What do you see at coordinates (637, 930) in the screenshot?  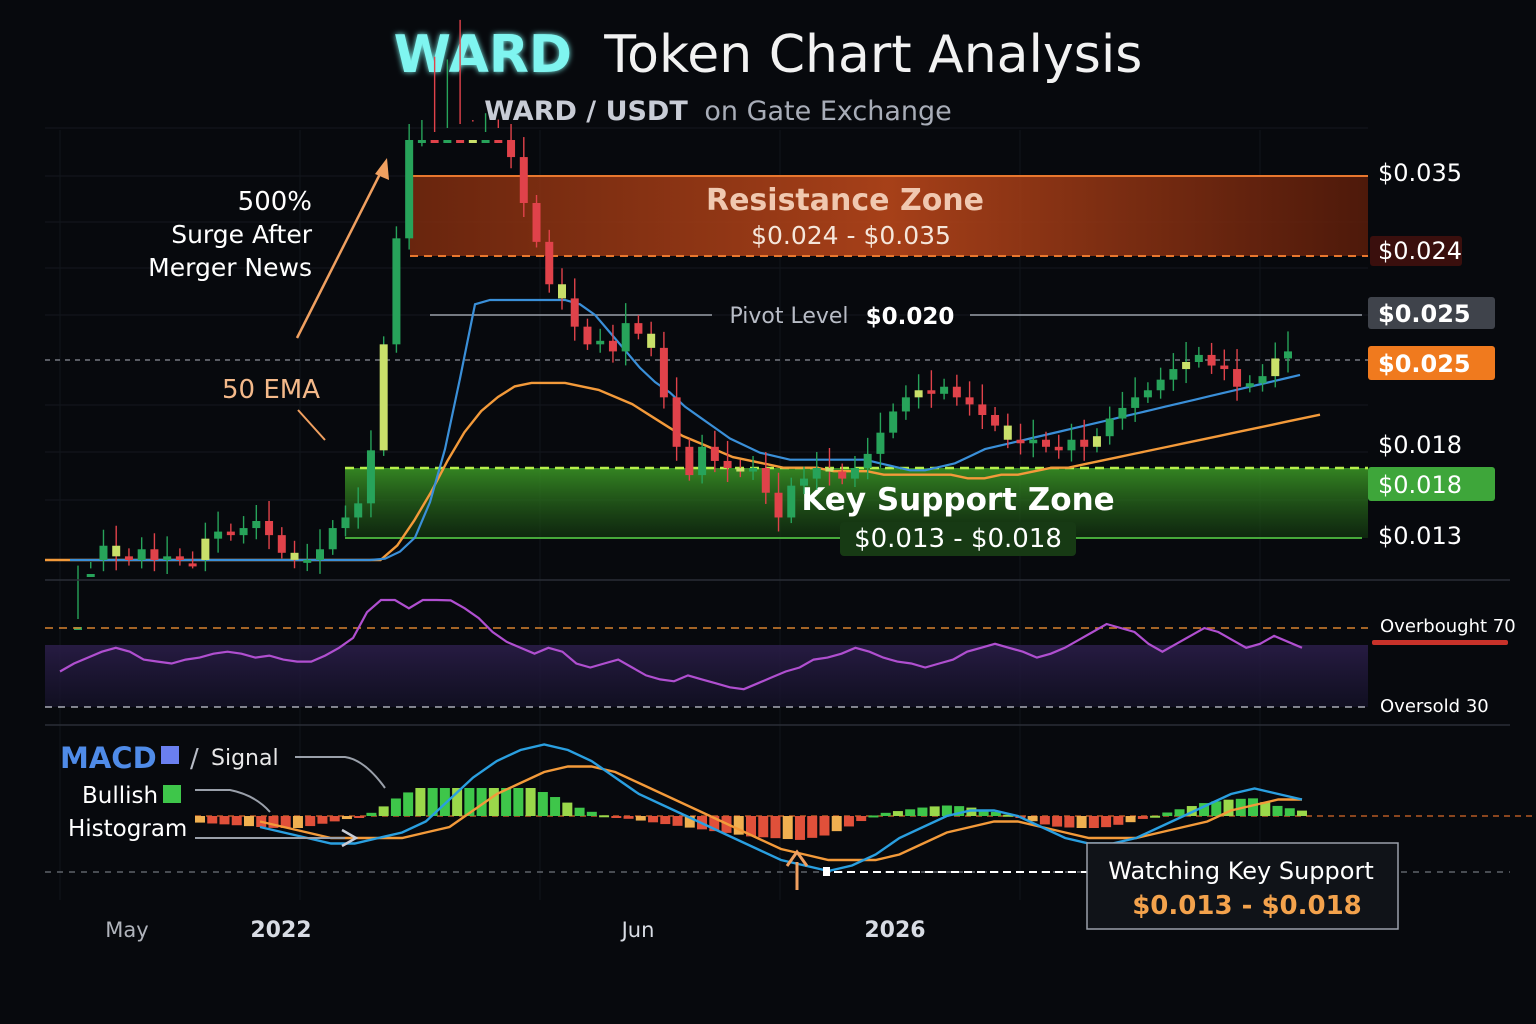 I see `x-label-jun: Jun` at bounding box center [637, 930].